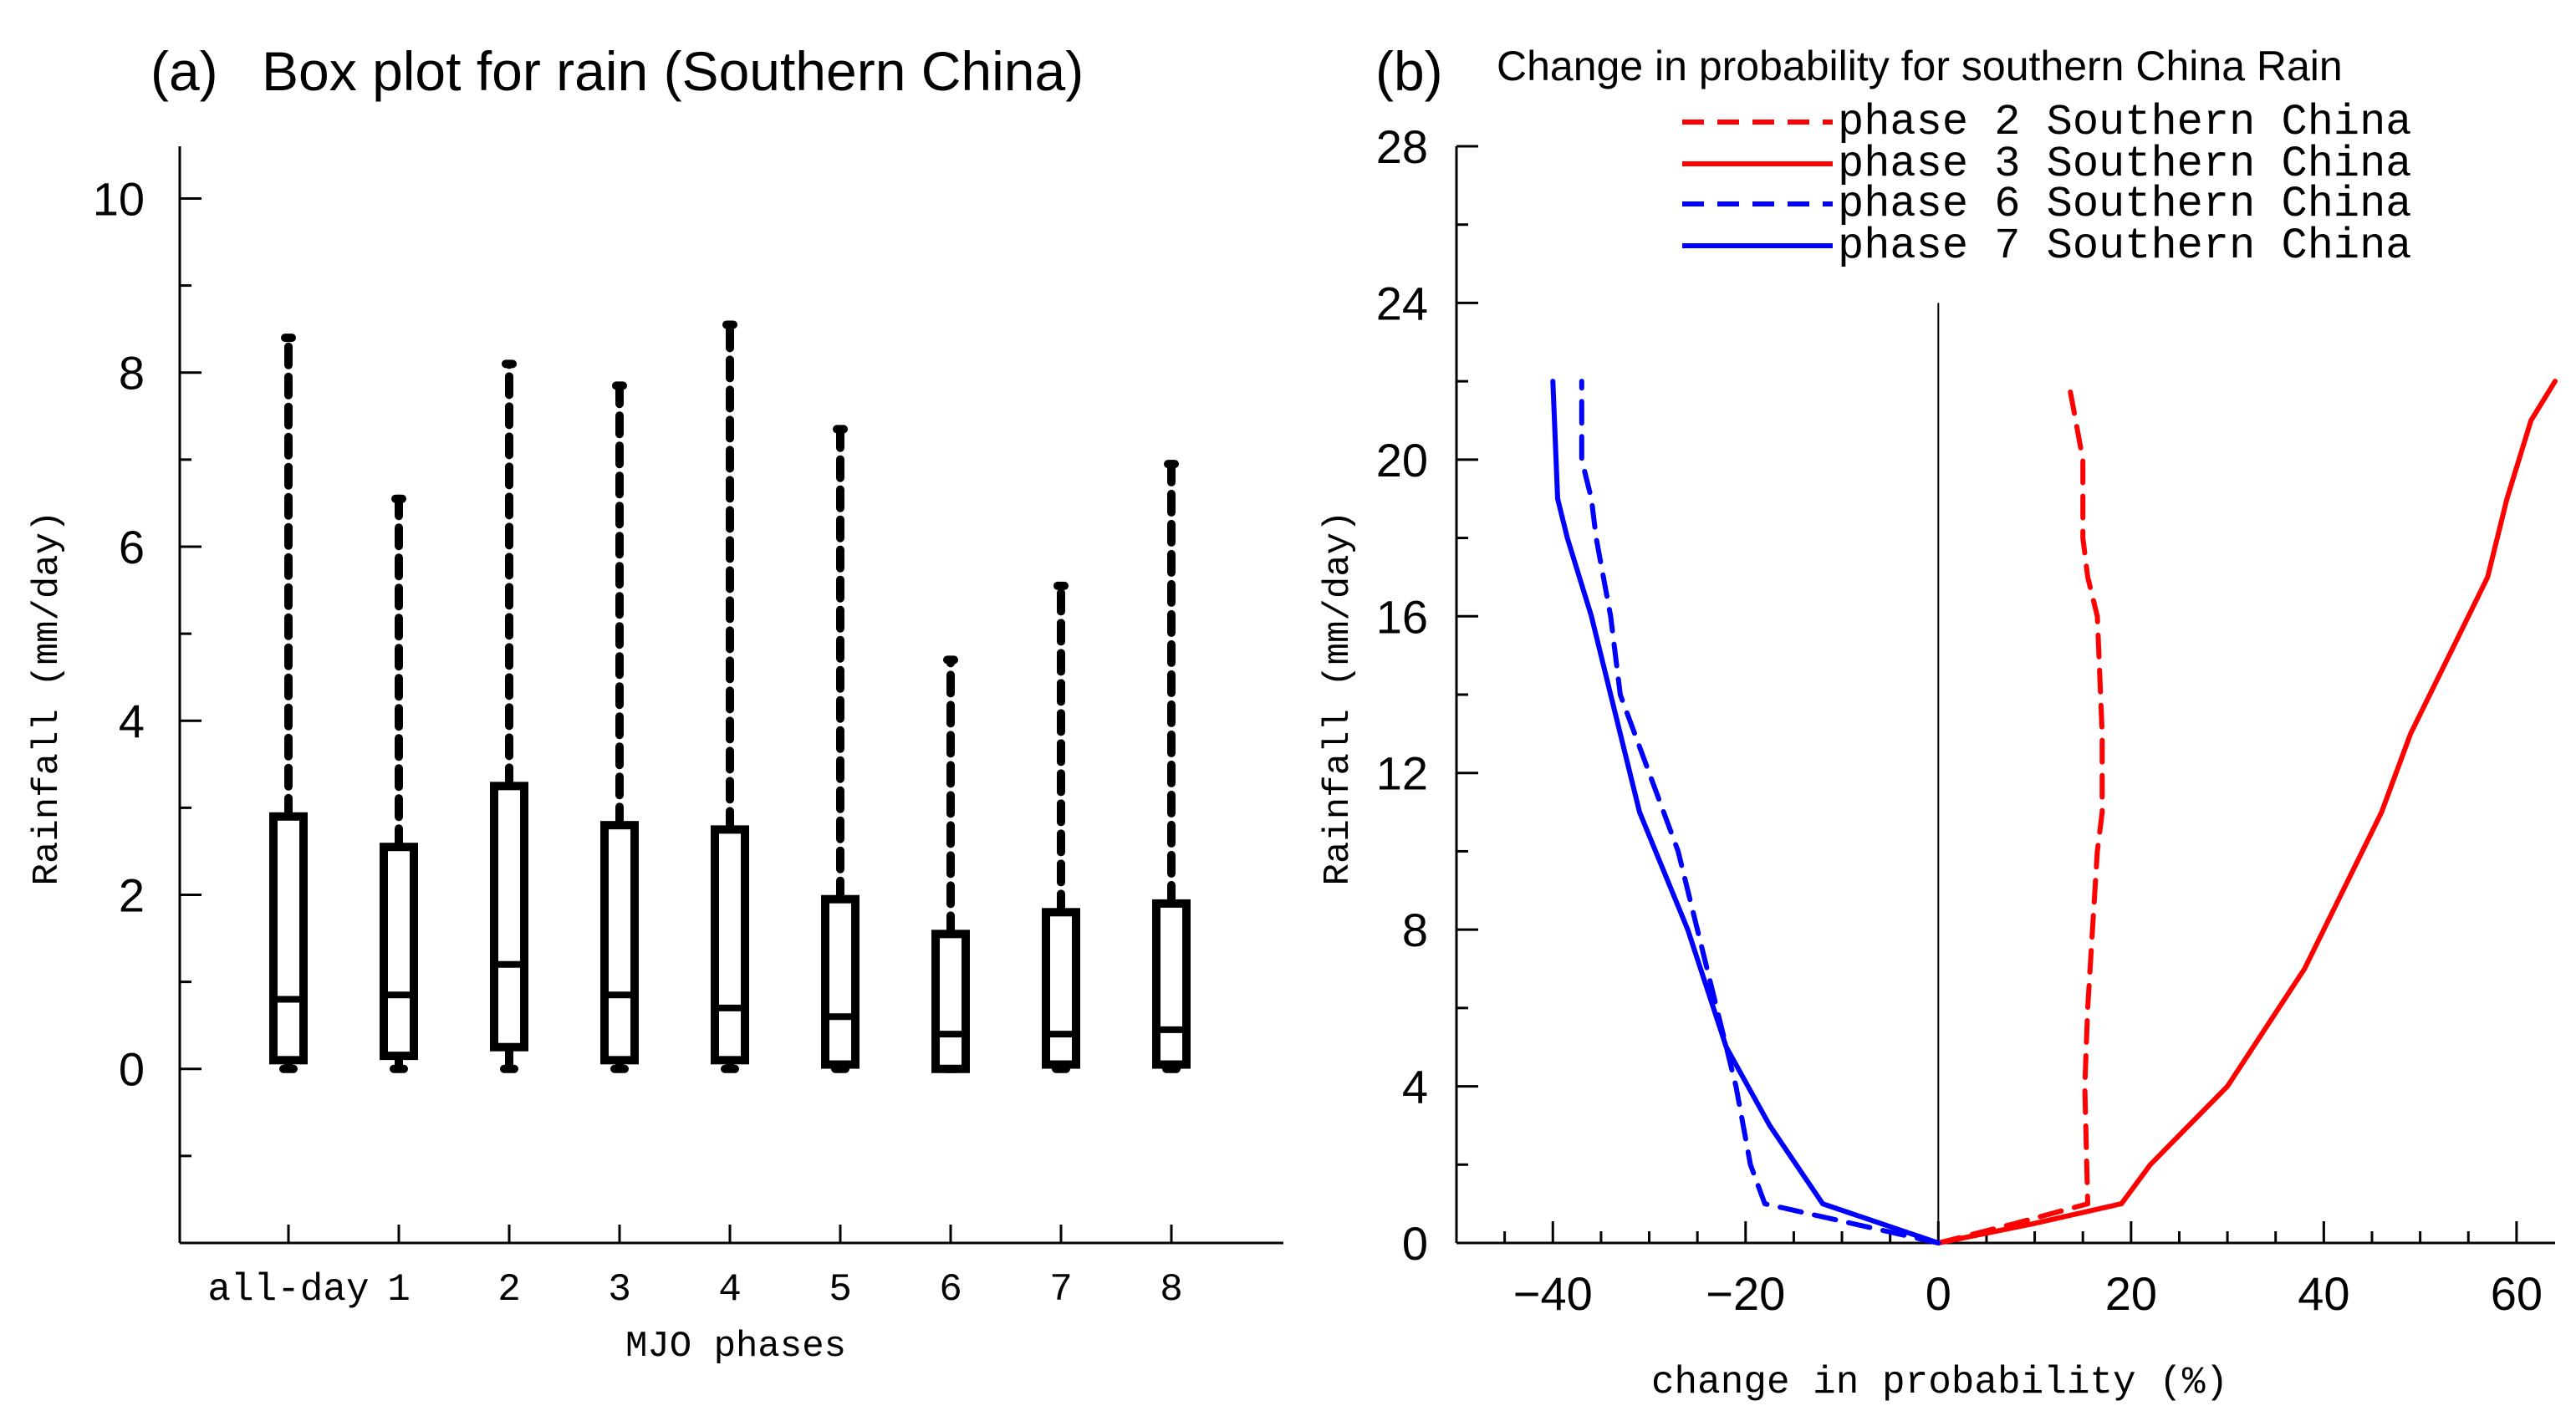 This screenshot has height=1416, width=2576. What do you see at coordinates (132, 721) in the screenshot?
I see `panel-a-y-tick-label: 4` at bounding box center [132, 721].